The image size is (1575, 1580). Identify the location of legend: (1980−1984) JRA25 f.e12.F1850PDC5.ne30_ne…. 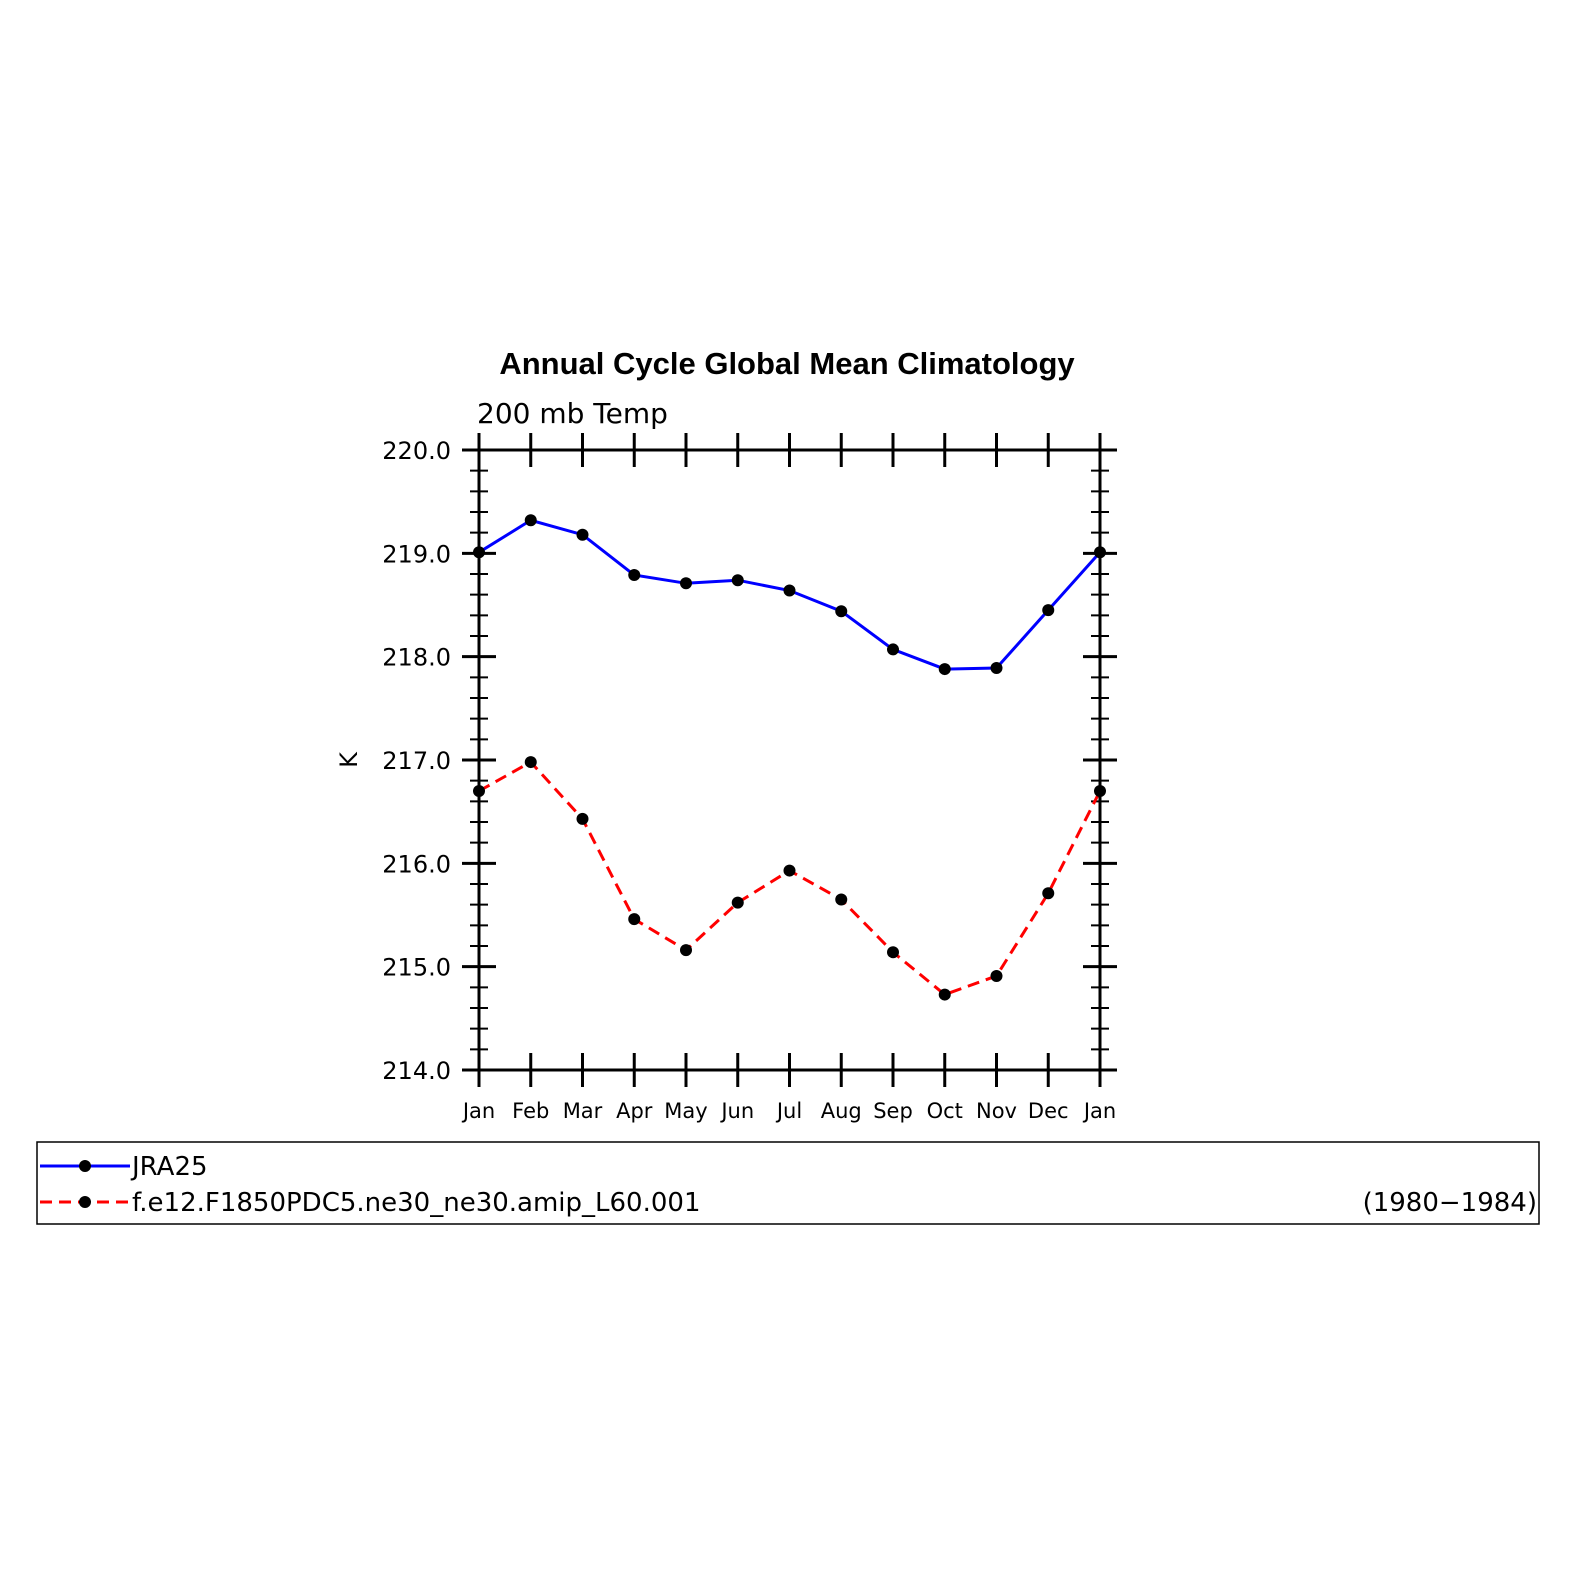
(788, 1183).